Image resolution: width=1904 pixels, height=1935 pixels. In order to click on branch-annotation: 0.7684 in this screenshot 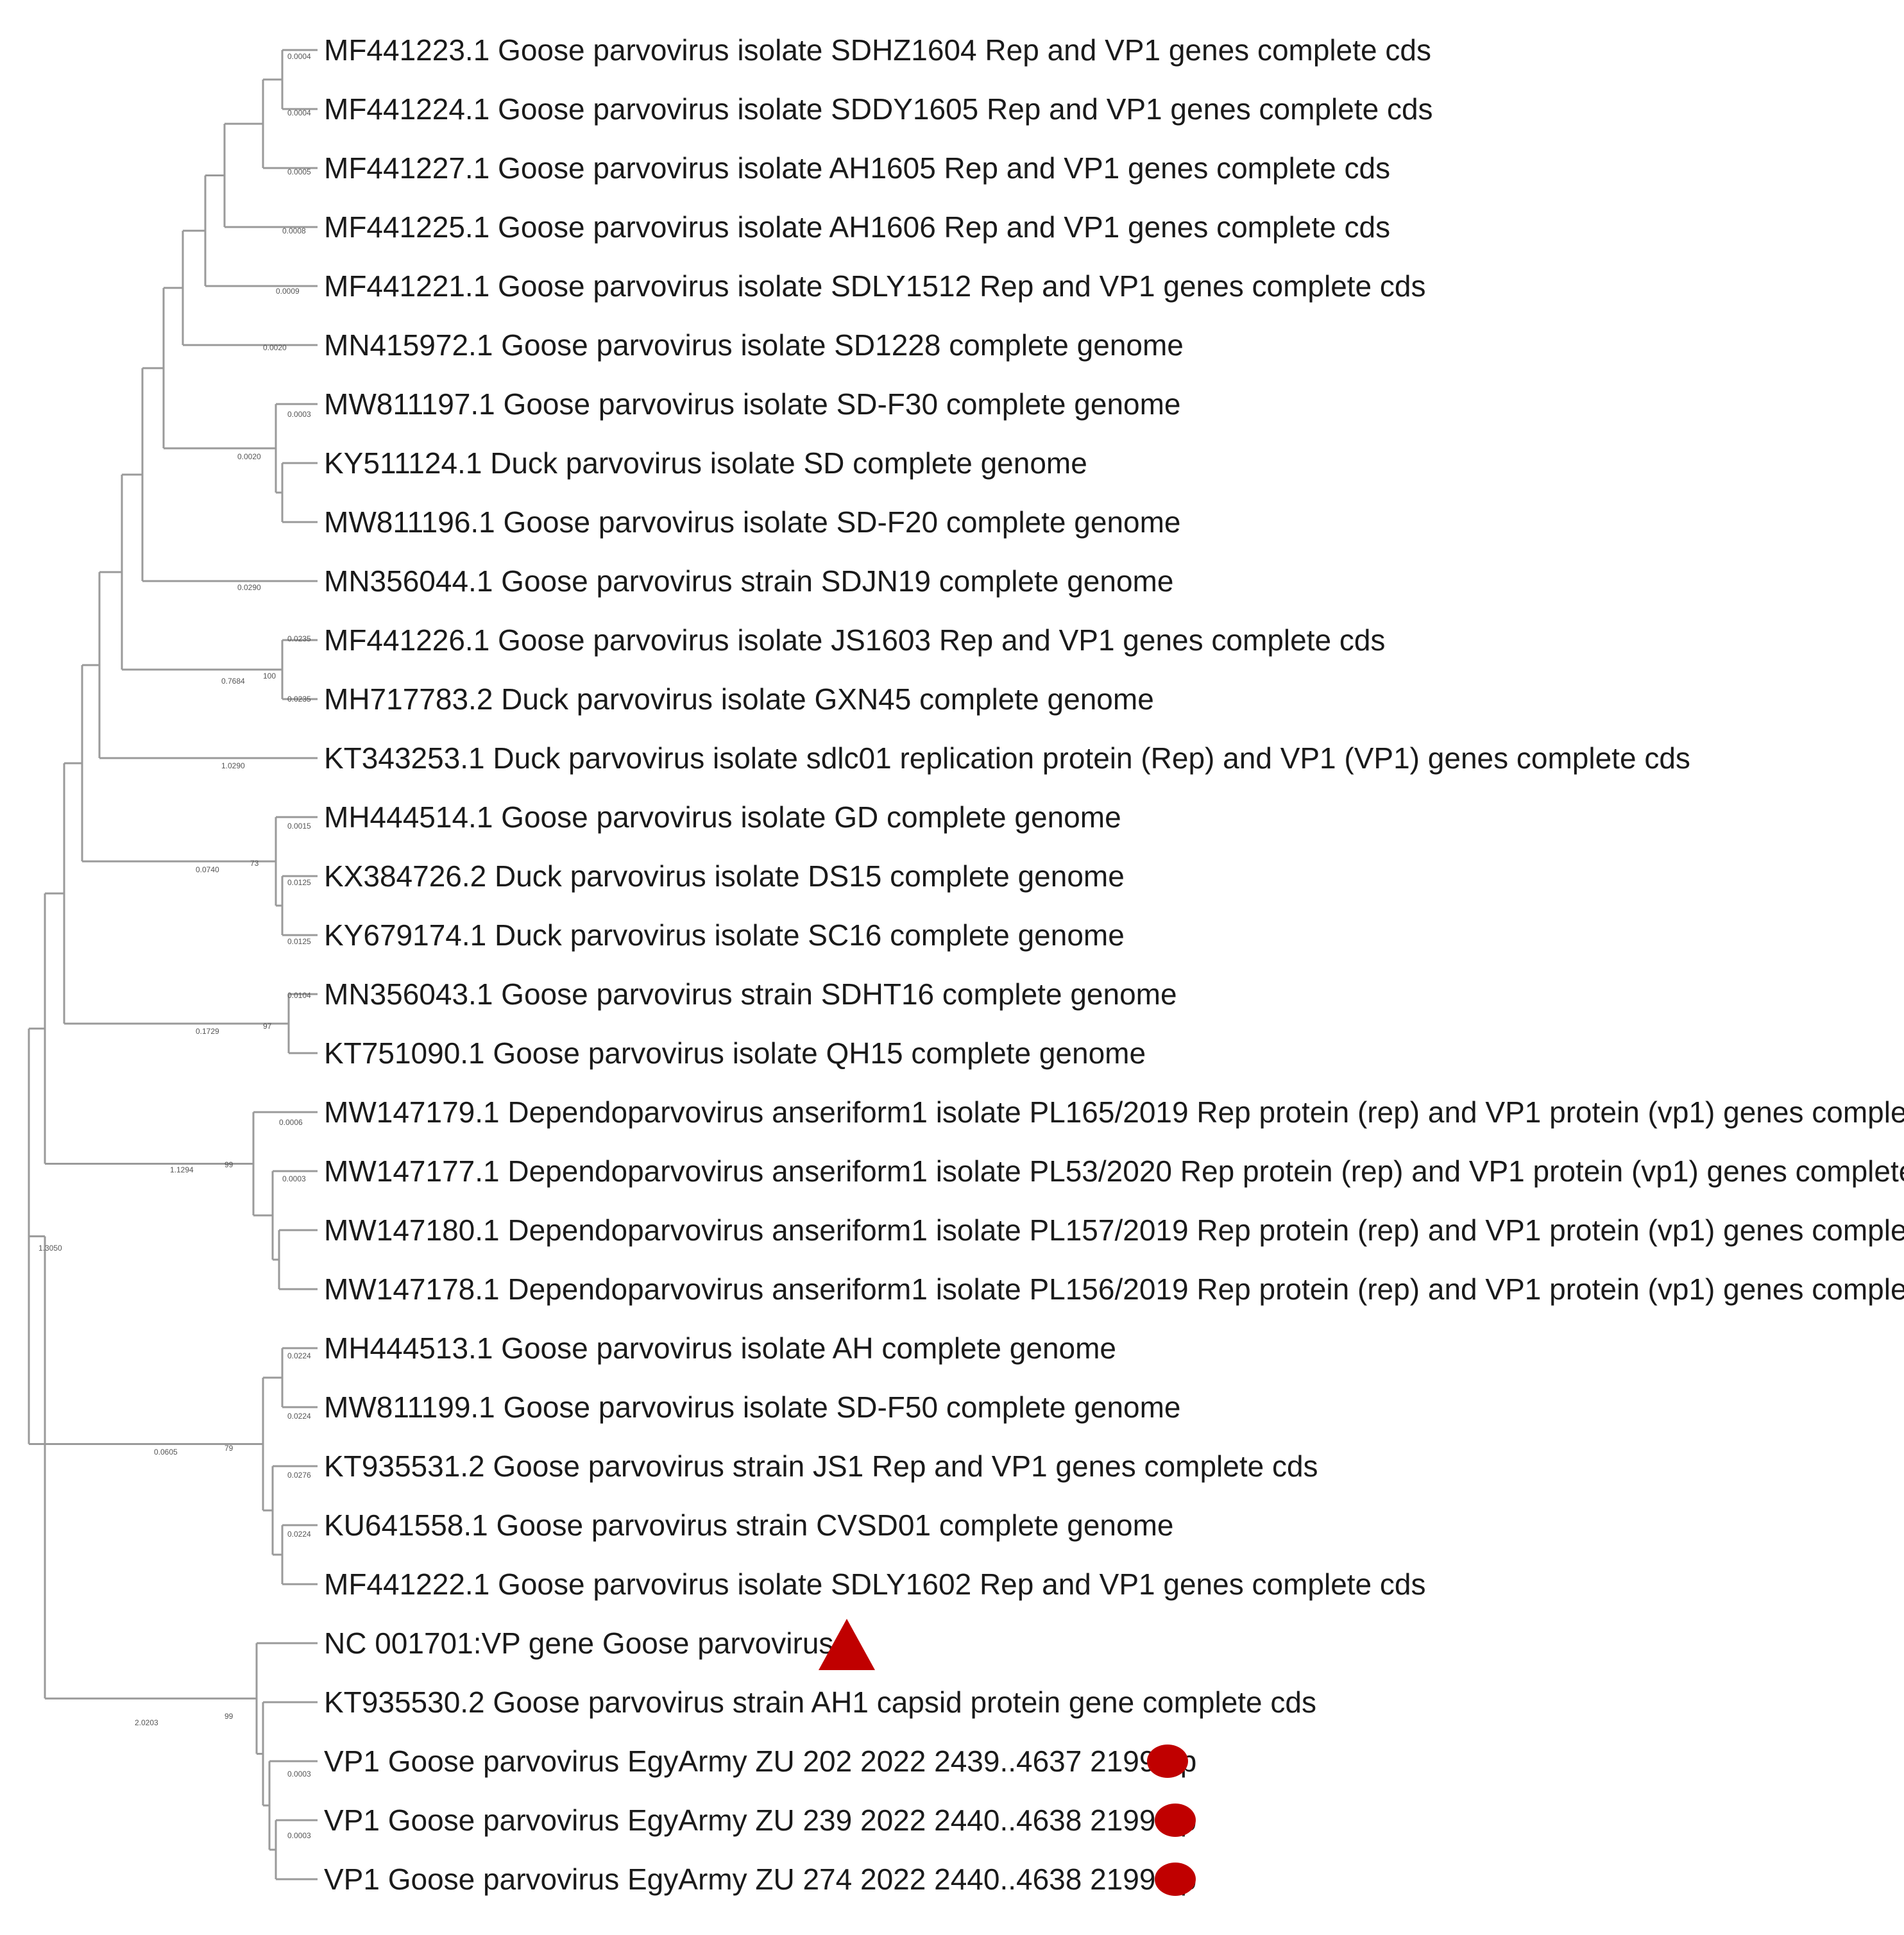, I will do `click(233, 681)`.